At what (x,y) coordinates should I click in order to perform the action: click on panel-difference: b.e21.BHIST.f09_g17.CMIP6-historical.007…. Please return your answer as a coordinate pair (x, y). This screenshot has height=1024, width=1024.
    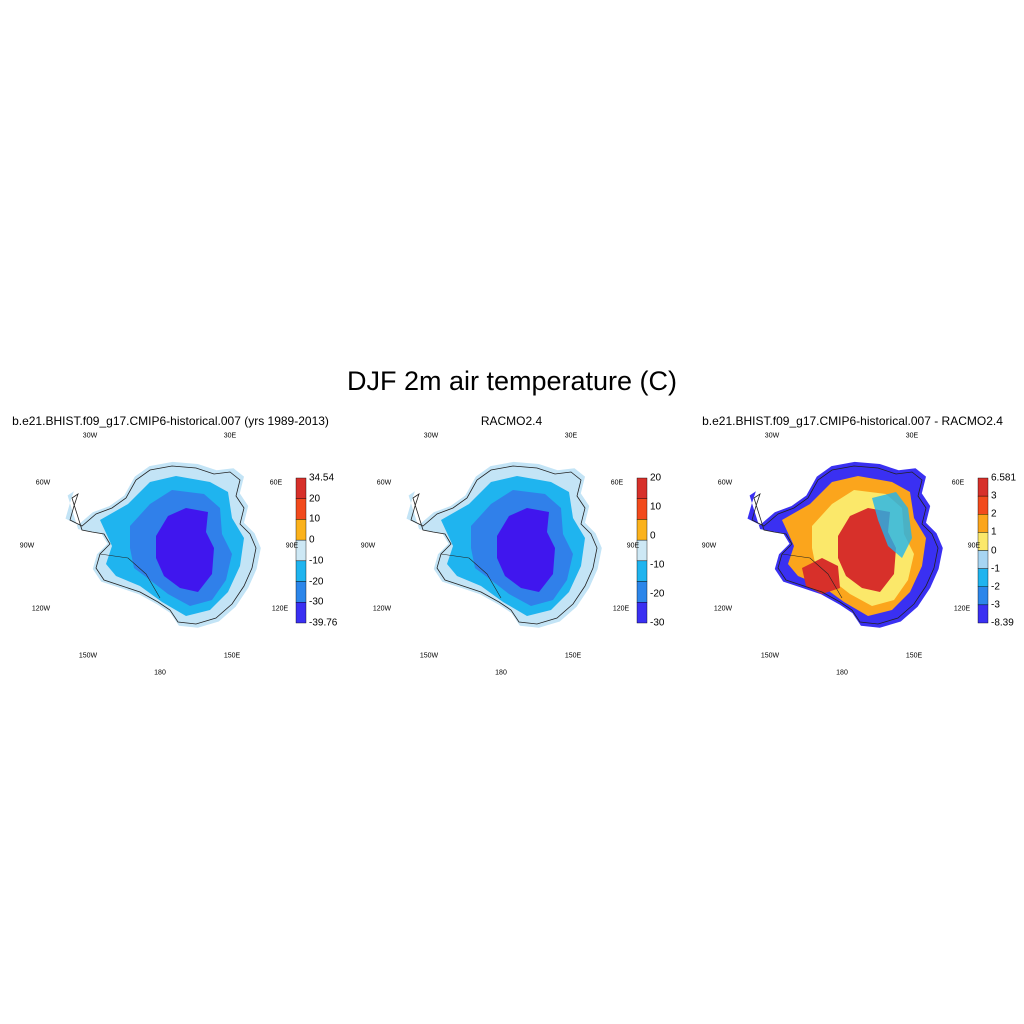
    Looking at the image, I should click on (852, 548).